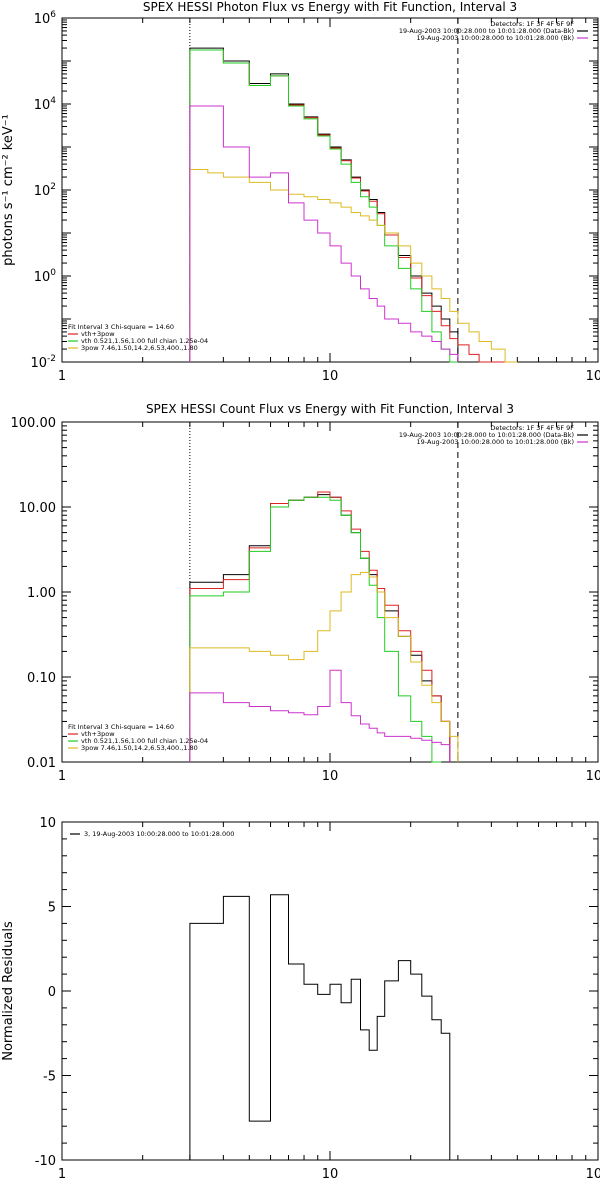 Image resolution: width=600 pixels, height=1200 pixels. What do you see at coordinates (8, 190) in the screenshot?
I see `y-axis-label: photons s⁻¹ cm⁻² keV⁻¹` at bounding box center [8, 190].